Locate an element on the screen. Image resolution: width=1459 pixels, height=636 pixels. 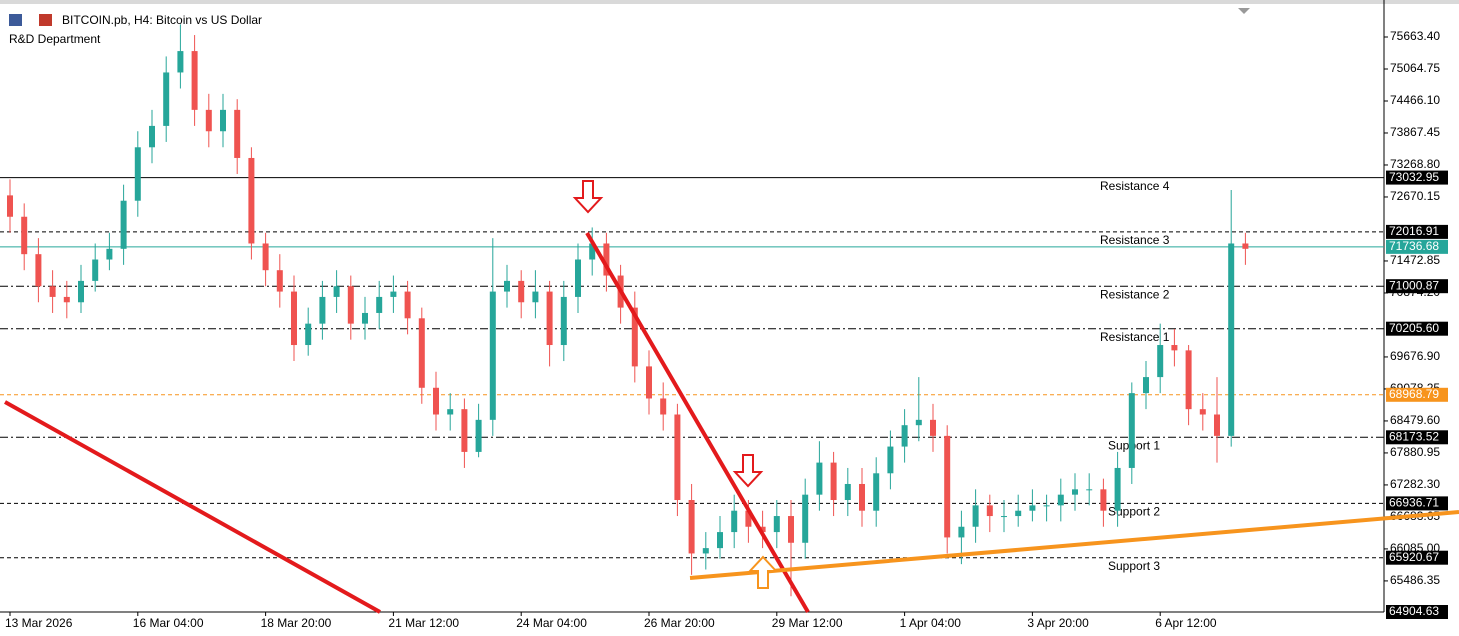
y-tick-label: 71472.85 is located at coordinates (1415, 260).